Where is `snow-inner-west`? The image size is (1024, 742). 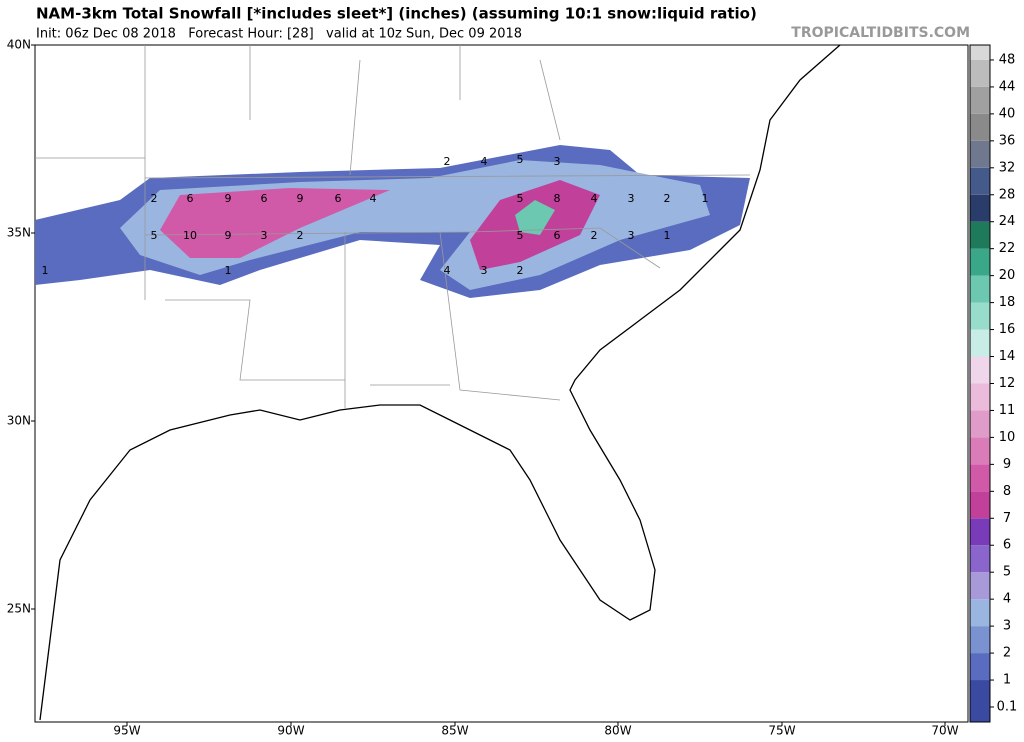
snow-inner-west is located at coordinates (275, 223).